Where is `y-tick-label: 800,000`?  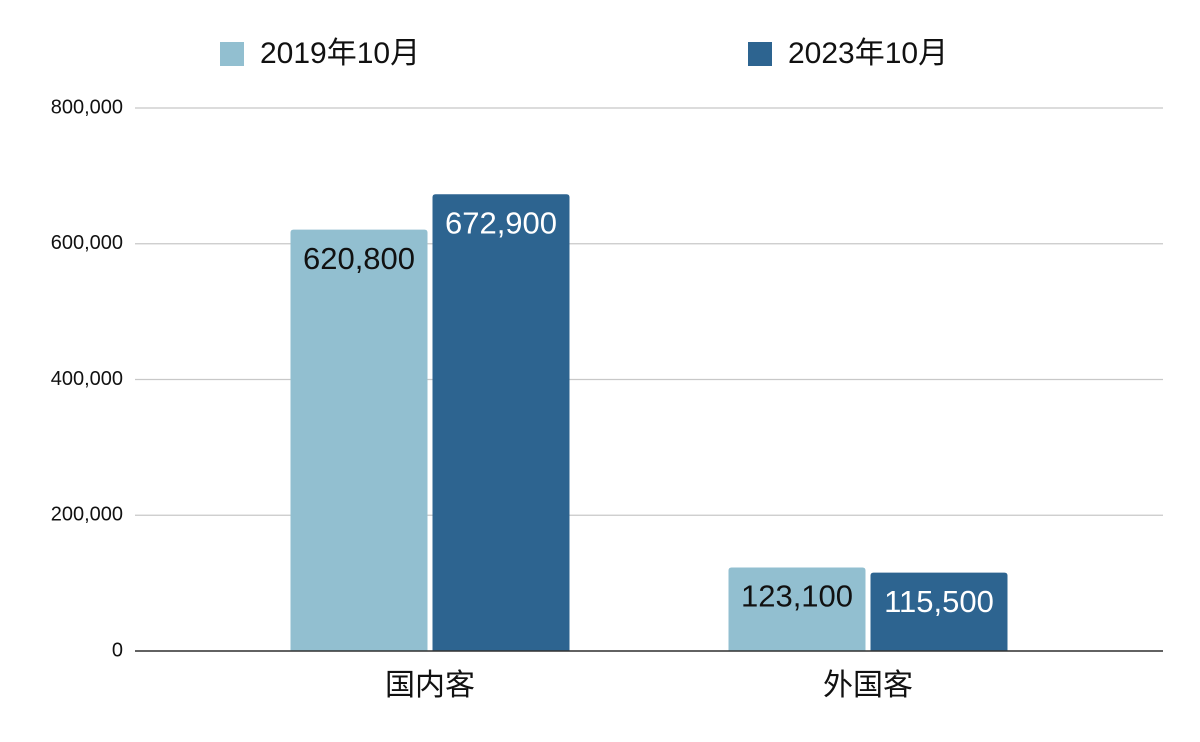
y-tick-label: 800,000 is located at coordinates (87, 107).